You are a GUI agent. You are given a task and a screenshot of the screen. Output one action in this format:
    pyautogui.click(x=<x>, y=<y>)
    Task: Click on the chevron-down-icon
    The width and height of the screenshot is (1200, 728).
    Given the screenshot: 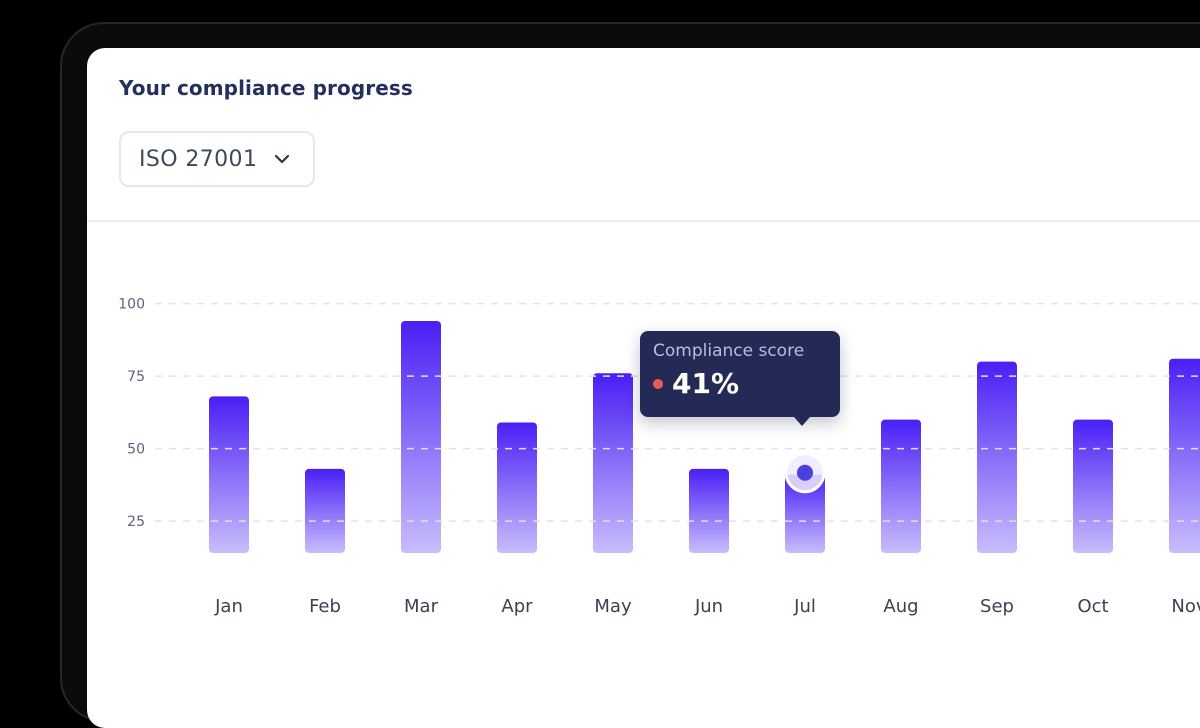 What is the action you would take?
    pyautogui.click(x=282, y=159)
    